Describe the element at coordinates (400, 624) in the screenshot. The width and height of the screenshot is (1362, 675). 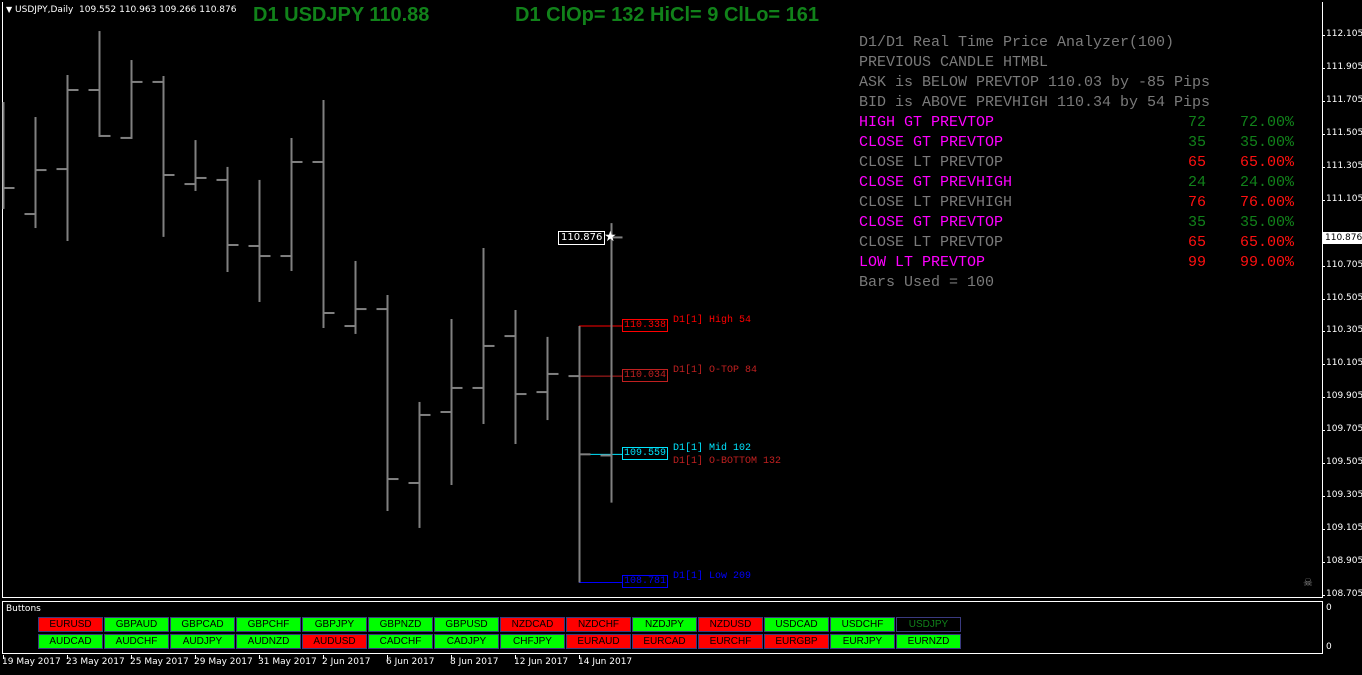
I see `symbol-button-gbpnzd: GBPNZD` at that location.